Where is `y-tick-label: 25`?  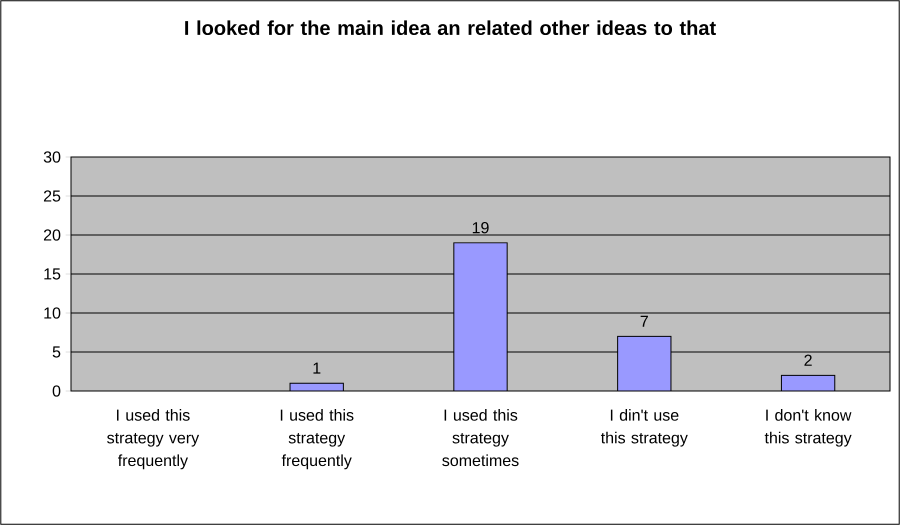 y-tick-label: 25 is located at coordinates (52, 196).